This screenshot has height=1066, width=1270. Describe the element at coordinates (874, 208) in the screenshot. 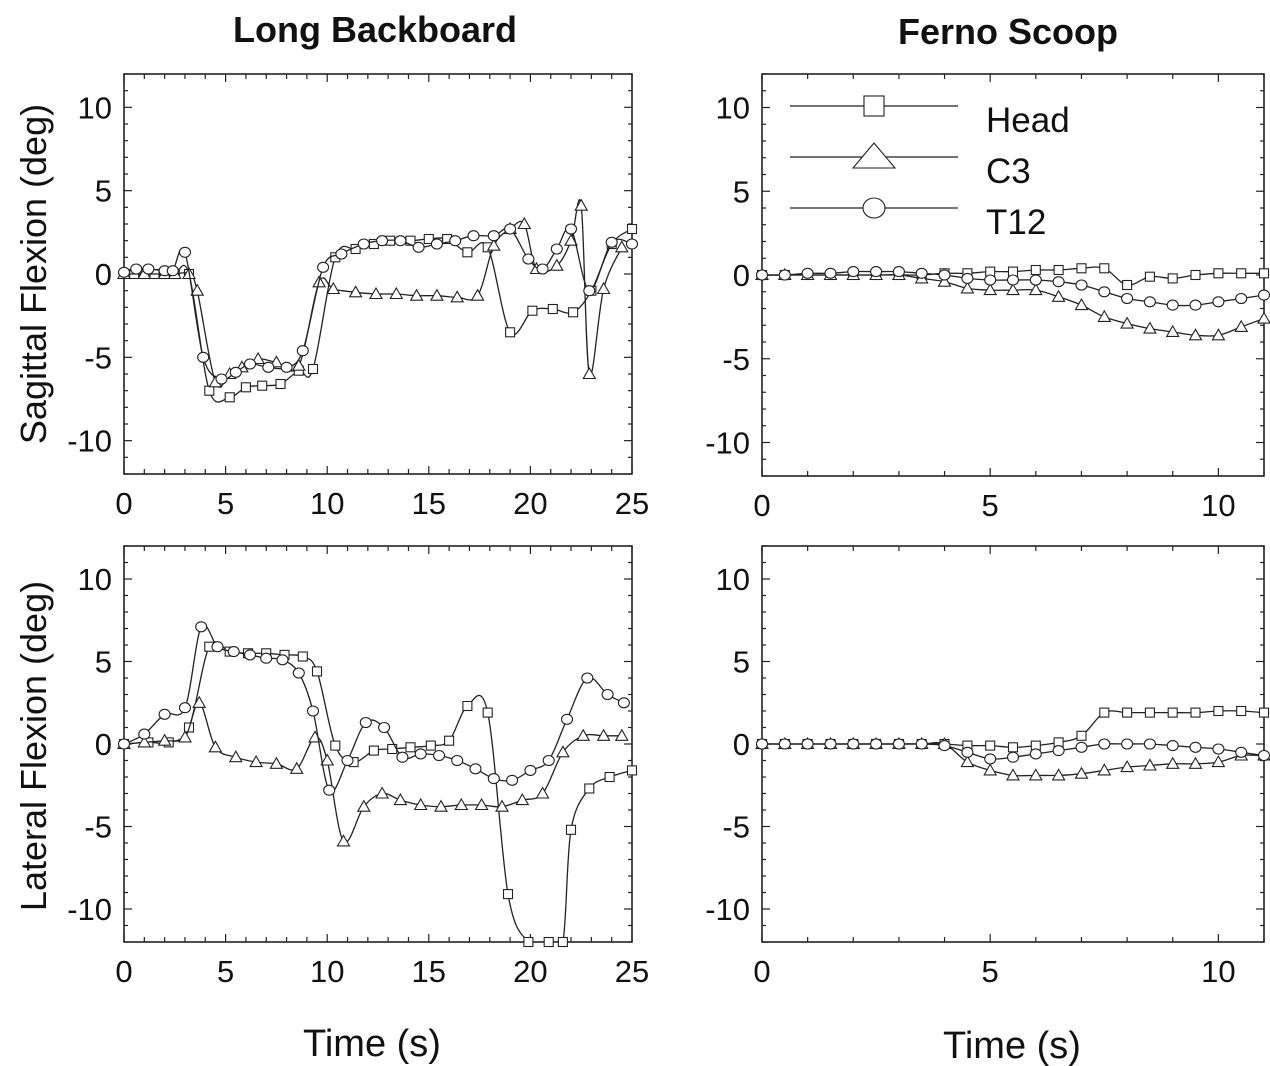

I see `legend-circle-icon` at that location.